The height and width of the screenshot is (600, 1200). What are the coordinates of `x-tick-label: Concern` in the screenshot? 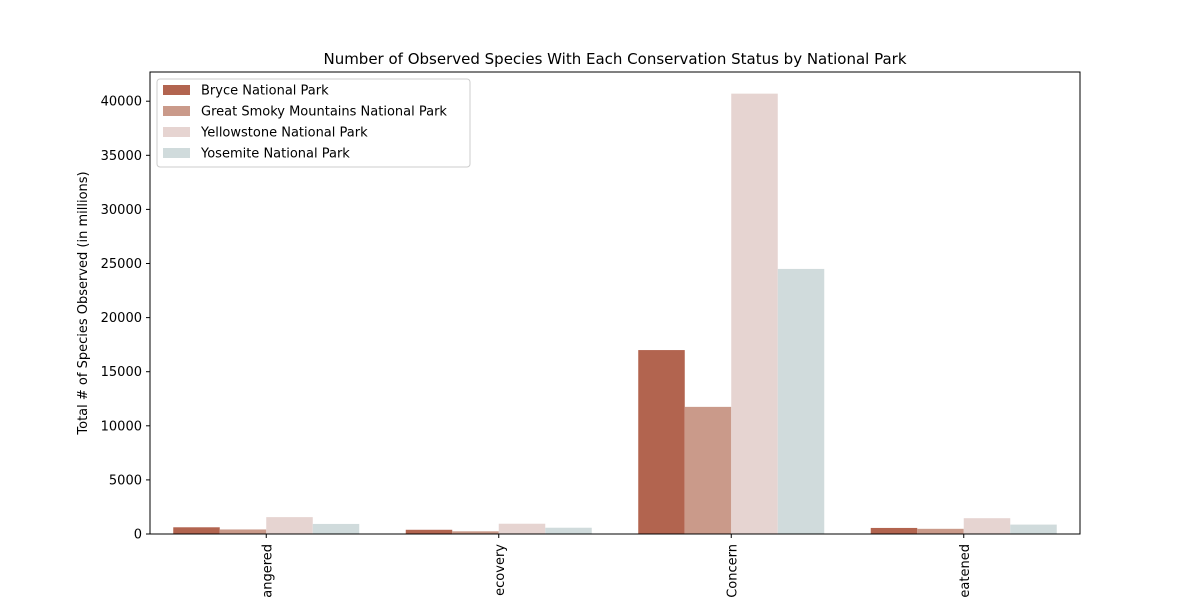 It's located at (732, 571).